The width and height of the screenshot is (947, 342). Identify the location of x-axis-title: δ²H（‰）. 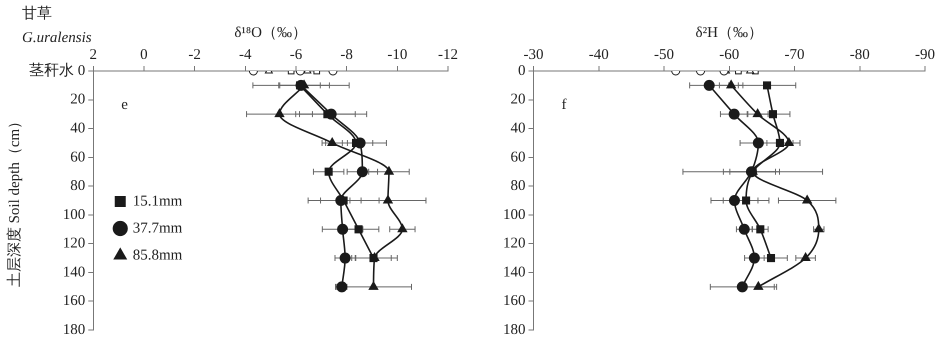
(729, 32).